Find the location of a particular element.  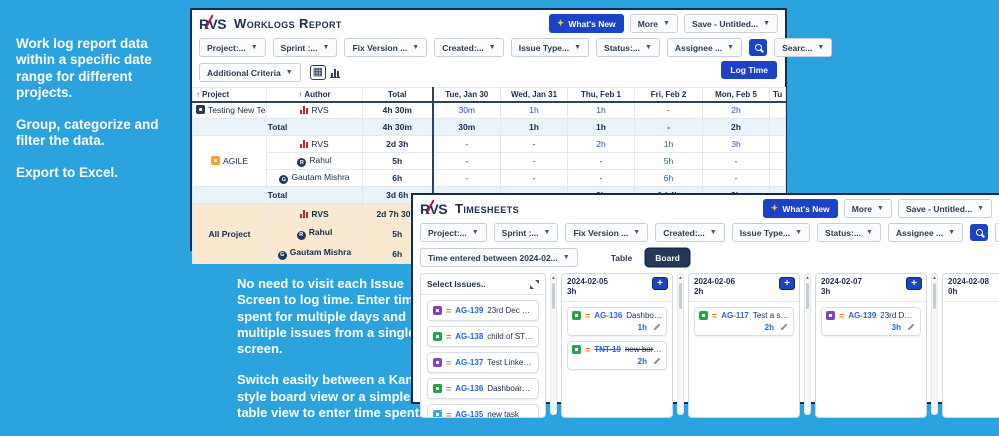

logged-hours: 3h is located at coordinates (896, 327).